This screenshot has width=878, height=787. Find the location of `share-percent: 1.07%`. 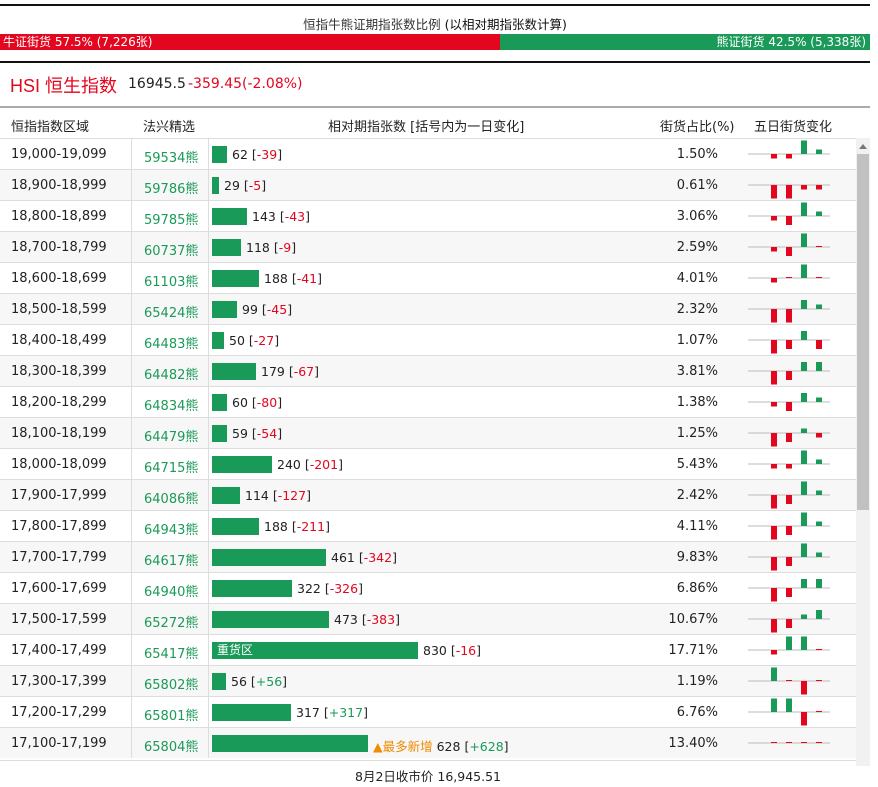

share-percent: 1.07% is located at coordinates (697, 340).